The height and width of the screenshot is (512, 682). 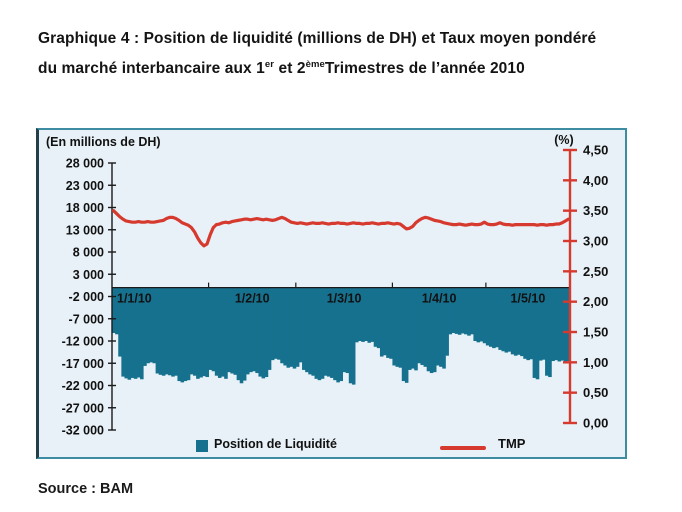 What do you see at coordinates (85, 186) in the screenshot?
I see `left-tick-label: 23 000` at bounding box center [85, 186].